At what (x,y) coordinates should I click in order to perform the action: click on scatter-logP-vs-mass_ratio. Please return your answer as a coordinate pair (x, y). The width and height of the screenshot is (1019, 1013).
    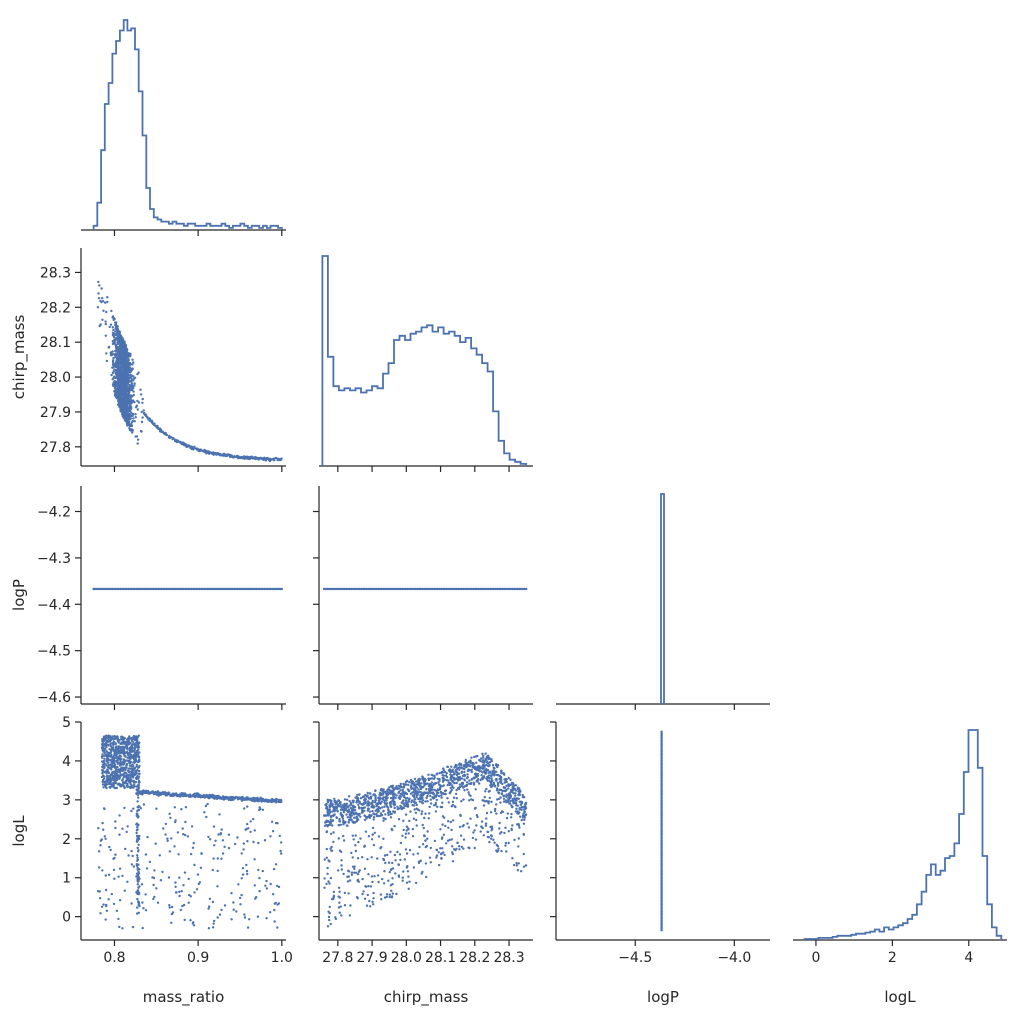
    Looking at the image, I should click on (187, 589).